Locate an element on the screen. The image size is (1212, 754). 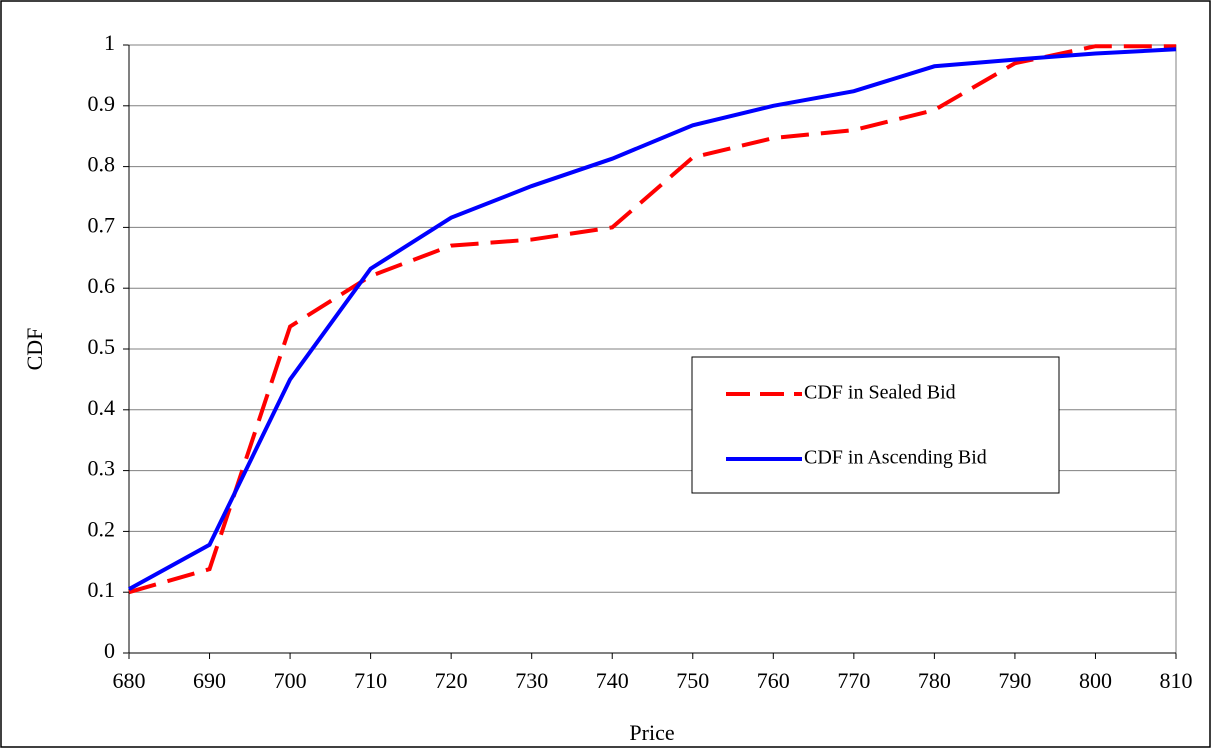
legend-box is located at coordinates (875, 425).